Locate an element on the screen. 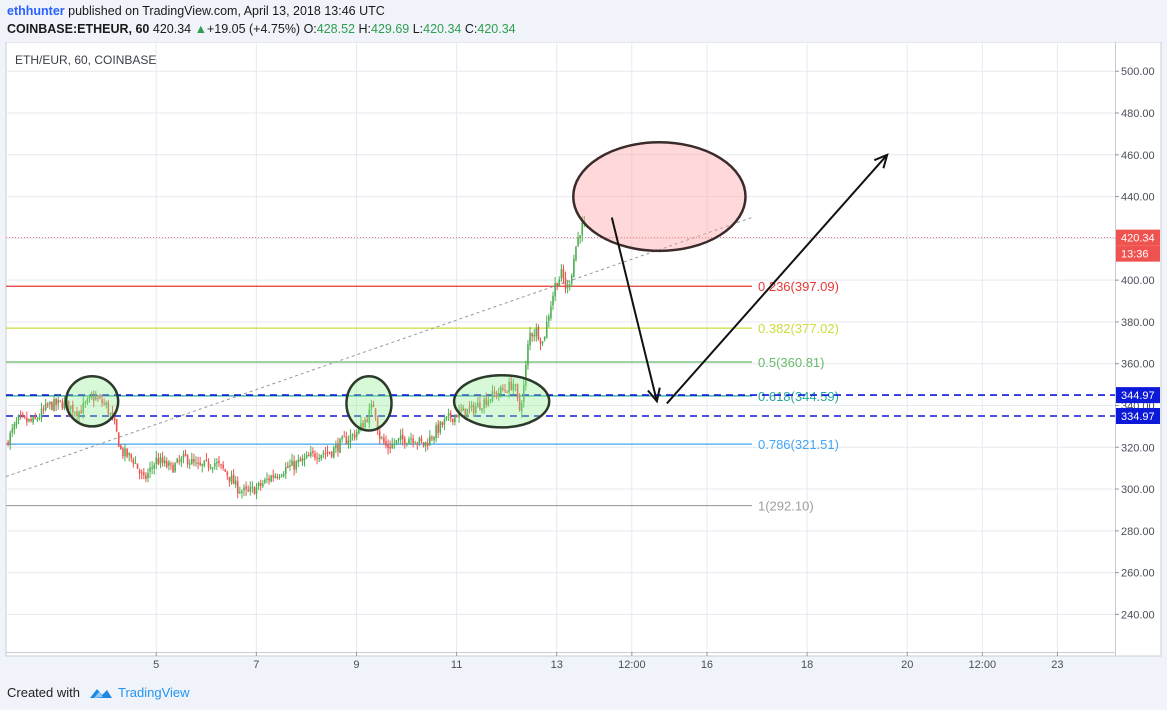 This screenshot has width=1167, height=710. support-lines is located at coordinates (560, 405).